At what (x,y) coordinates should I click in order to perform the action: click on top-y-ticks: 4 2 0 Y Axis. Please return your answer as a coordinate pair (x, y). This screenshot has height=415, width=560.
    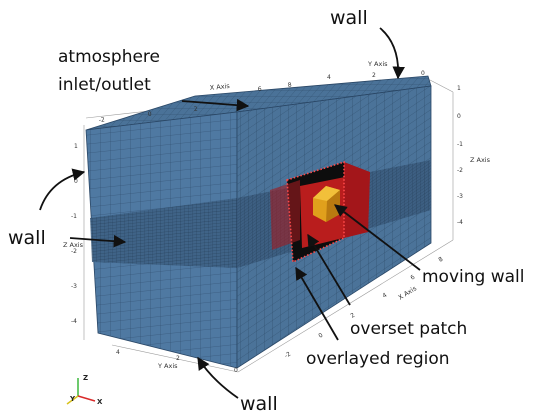
    Looking at the image, I should click on (376, 70).